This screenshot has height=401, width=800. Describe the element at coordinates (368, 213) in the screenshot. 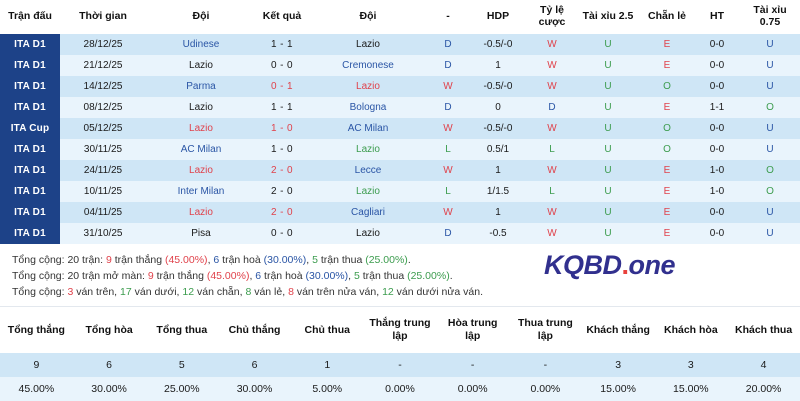

I see `away-team-name: Cagliari` at that location.